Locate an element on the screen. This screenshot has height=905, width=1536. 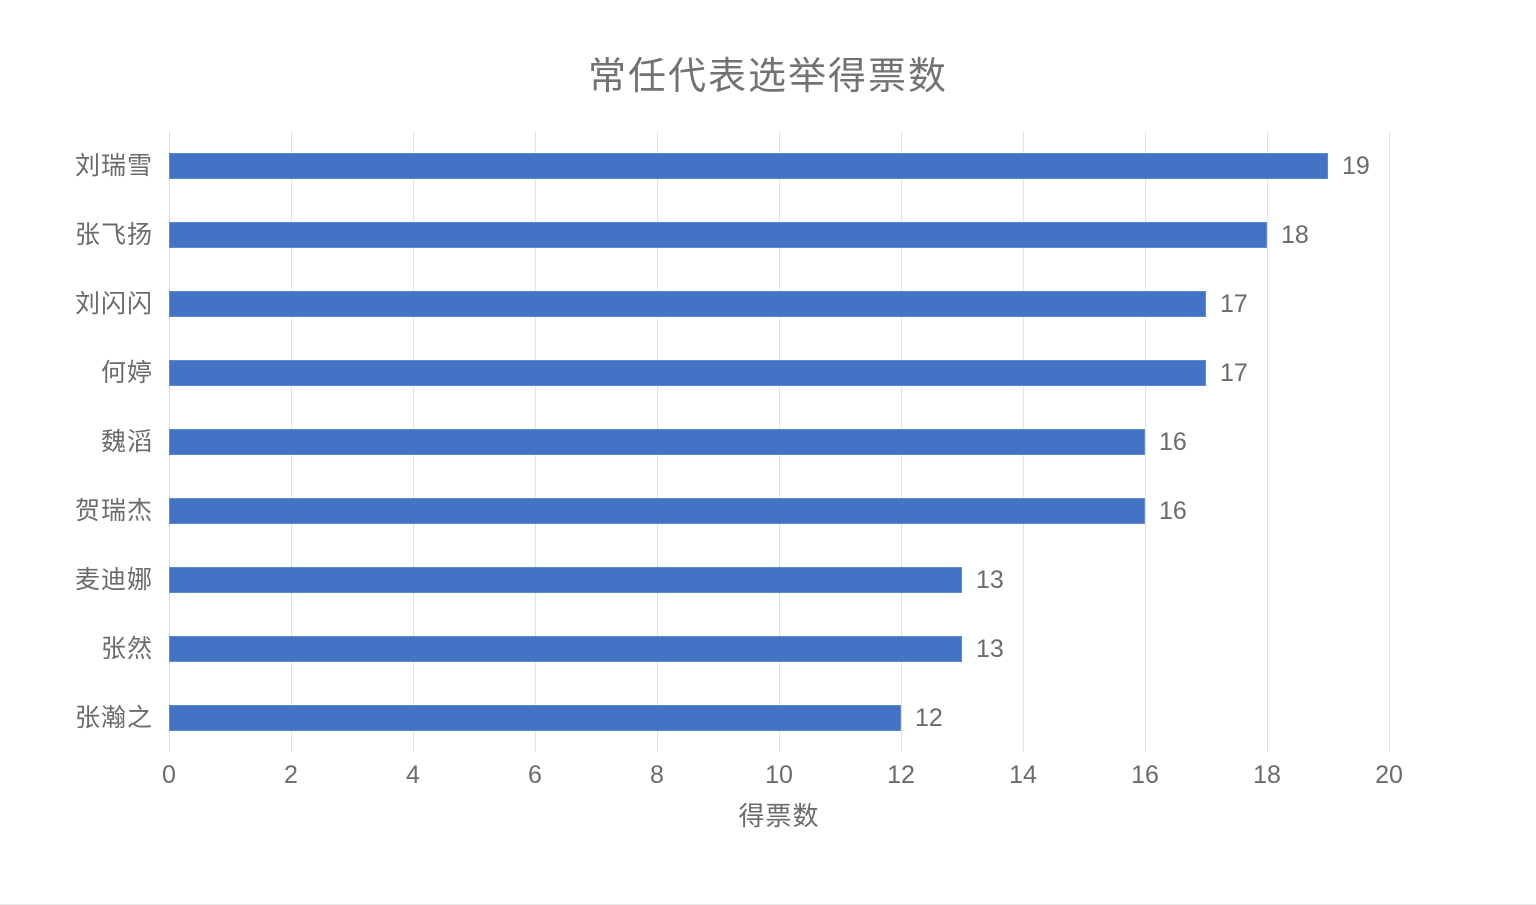
bar-value-label: 19 is located at coordinates (1356, 166).